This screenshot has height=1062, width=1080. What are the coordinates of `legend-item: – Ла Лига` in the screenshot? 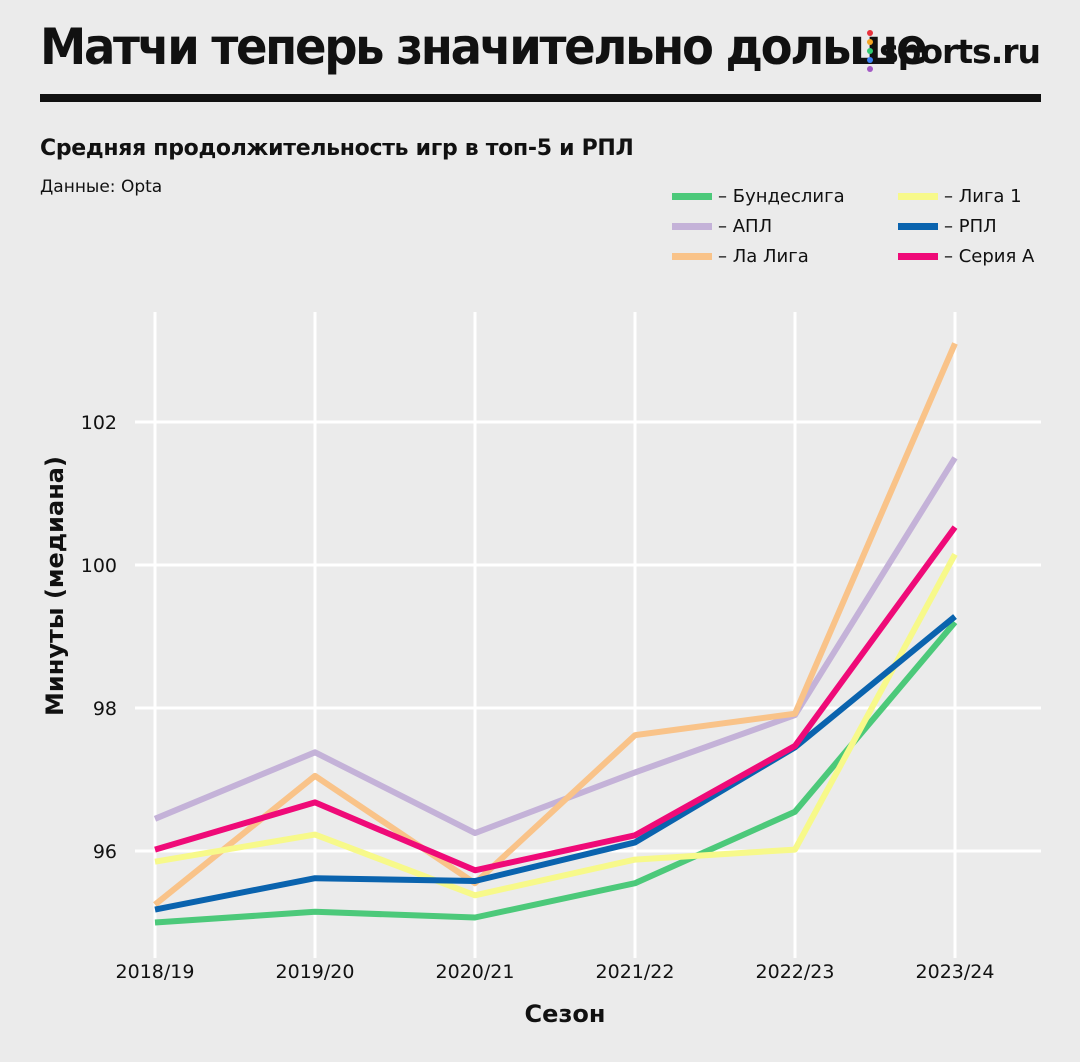 It's located at (740, 256).